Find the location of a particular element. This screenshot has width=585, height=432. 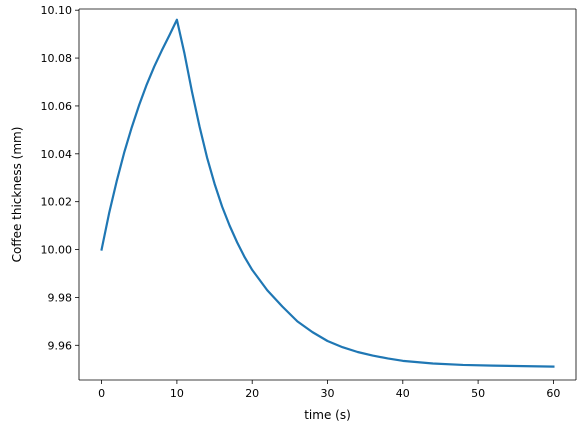

x-tick-label: 40 is located at coordinates (403, 393).